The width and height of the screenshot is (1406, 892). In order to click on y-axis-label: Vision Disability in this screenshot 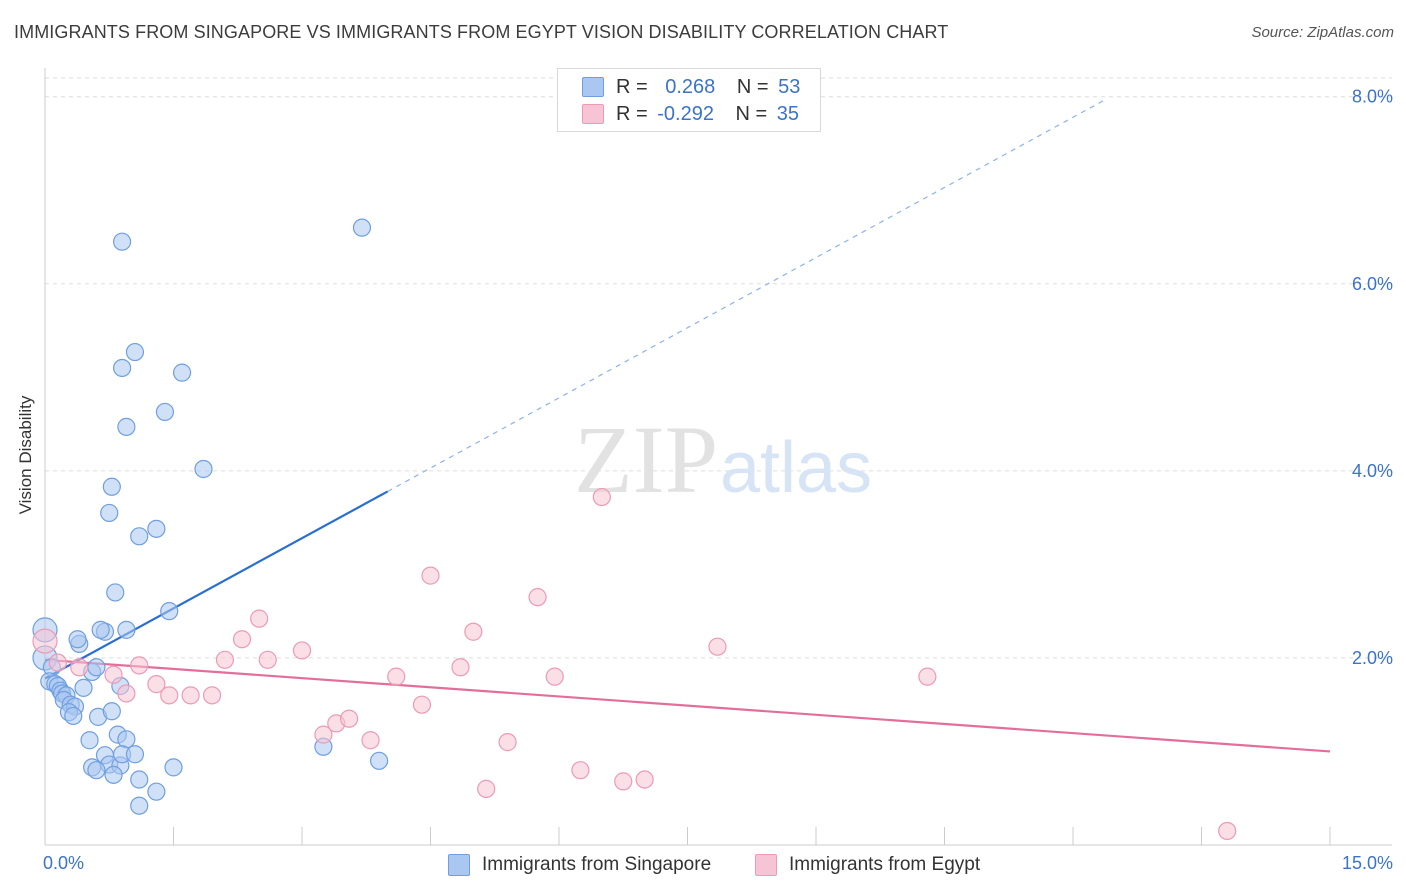, I will do `click(25, 455)`.